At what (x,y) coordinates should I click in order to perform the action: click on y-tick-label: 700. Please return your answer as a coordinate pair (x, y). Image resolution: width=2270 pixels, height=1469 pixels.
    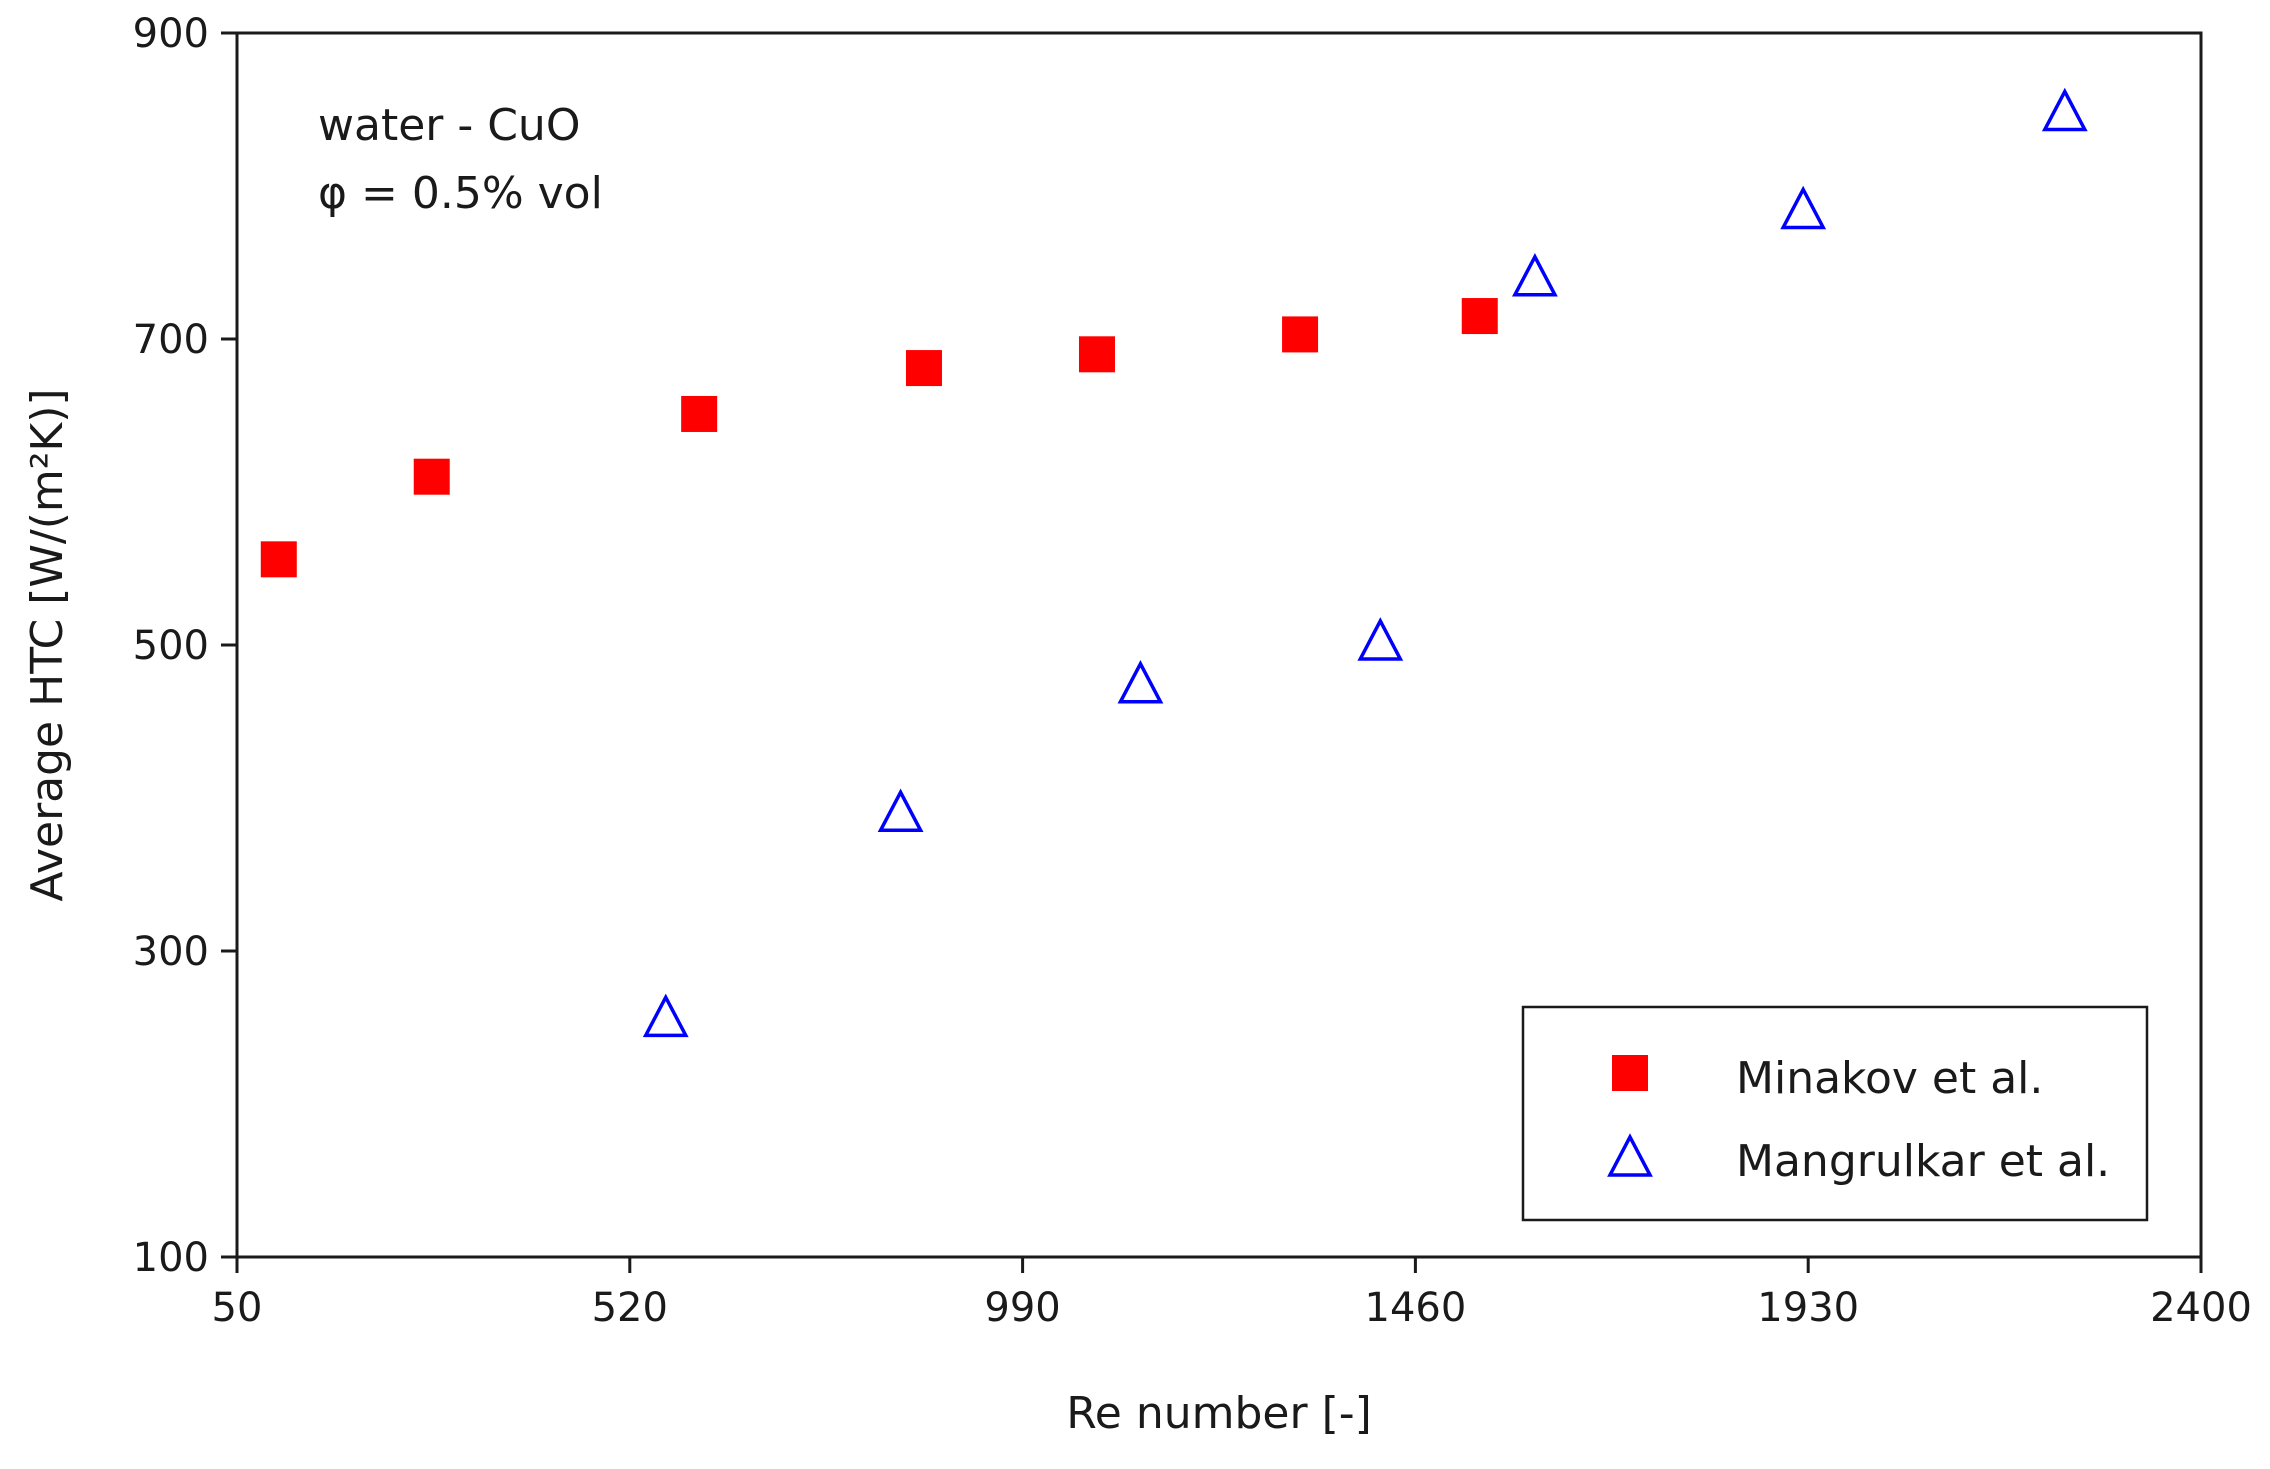
    Looking at the image, I should click on (171, 340).